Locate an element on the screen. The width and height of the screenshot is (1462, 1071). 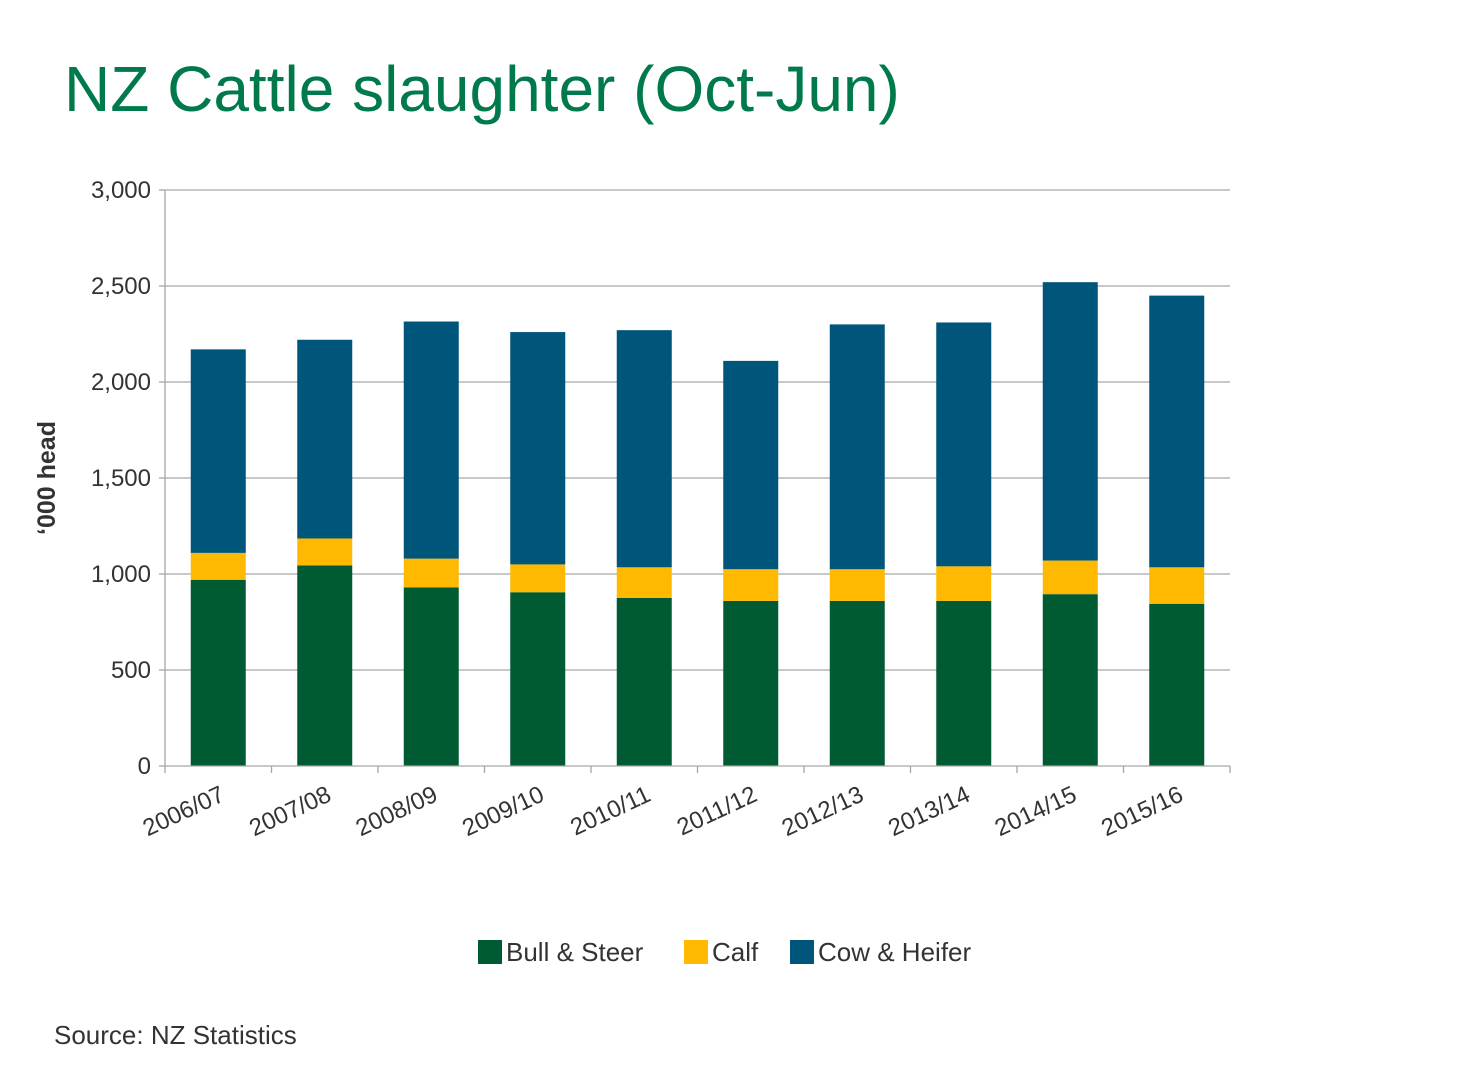
x-tick-label: 2014/15 is located at coordinates (1036, 811).